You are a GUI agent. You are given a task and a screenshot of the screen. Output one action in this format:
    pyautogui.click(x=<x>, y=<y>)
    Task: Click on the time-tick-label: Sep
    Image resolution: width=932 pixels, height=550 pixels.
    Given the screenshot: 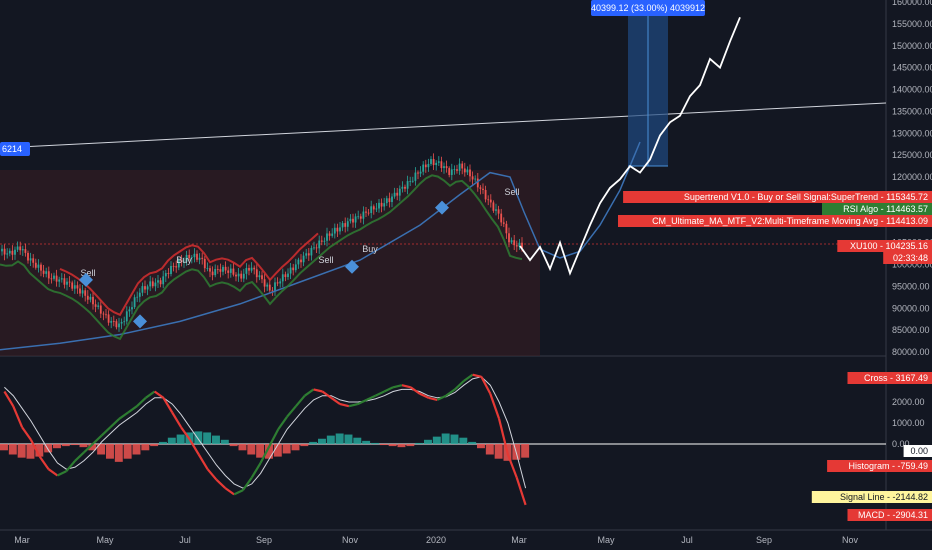 What is the action you would take?
    pyautogui.click(x=264, y=540)
    